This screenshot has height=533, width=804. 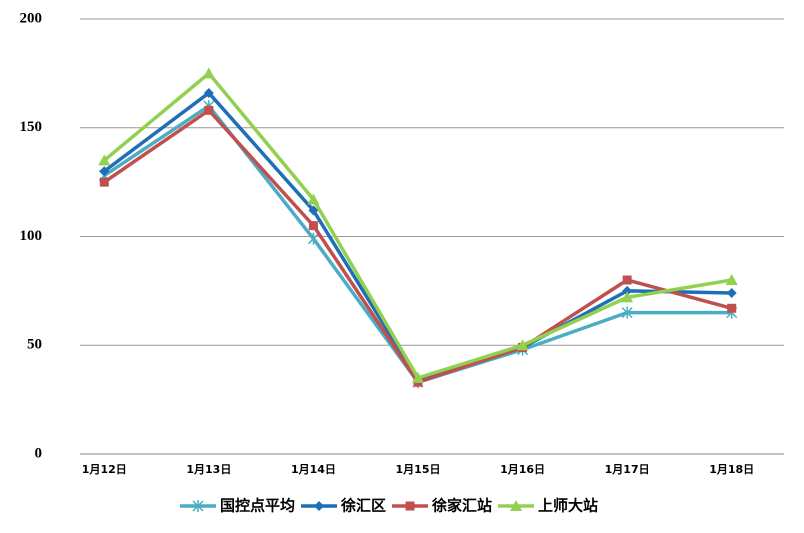 What do you see at coordinates (31, 236) in the screenshot?
I see `y-tick-label: 100` at bounding box center [31, 236].